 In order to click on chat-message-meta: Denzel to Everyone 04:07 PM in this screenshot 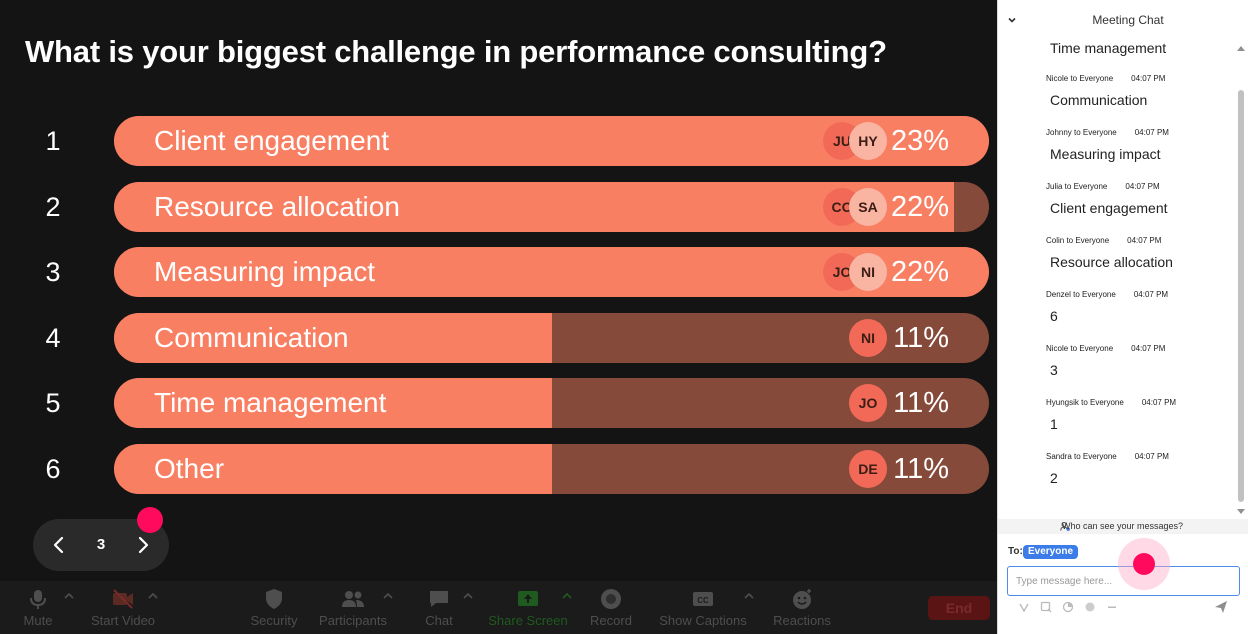, I will do `click(1107, 294)`.